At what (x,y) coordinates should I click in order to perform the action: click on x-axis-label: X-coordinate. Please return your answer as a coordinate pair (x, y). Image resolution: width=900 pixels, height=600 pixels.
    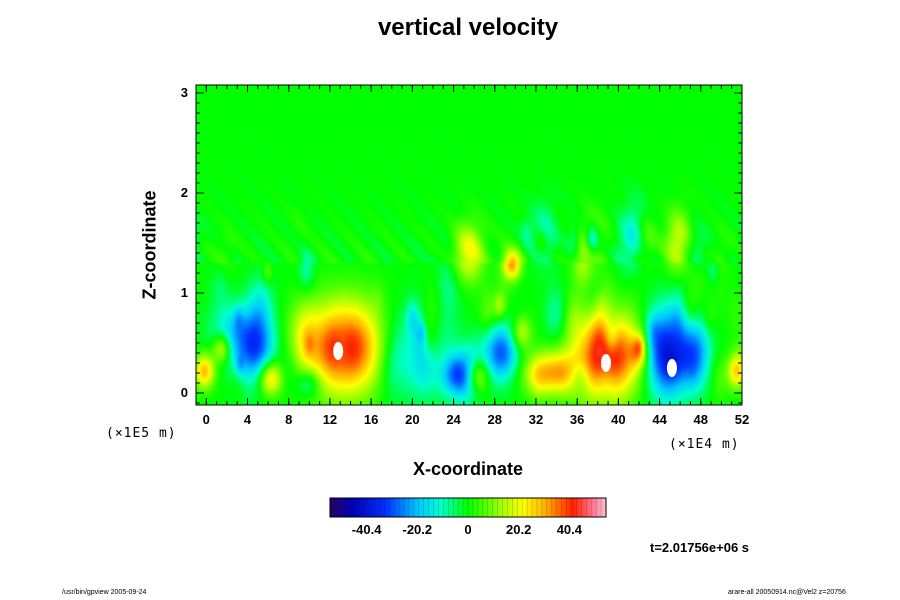
    Looking at the image, I should click on (467, 469).